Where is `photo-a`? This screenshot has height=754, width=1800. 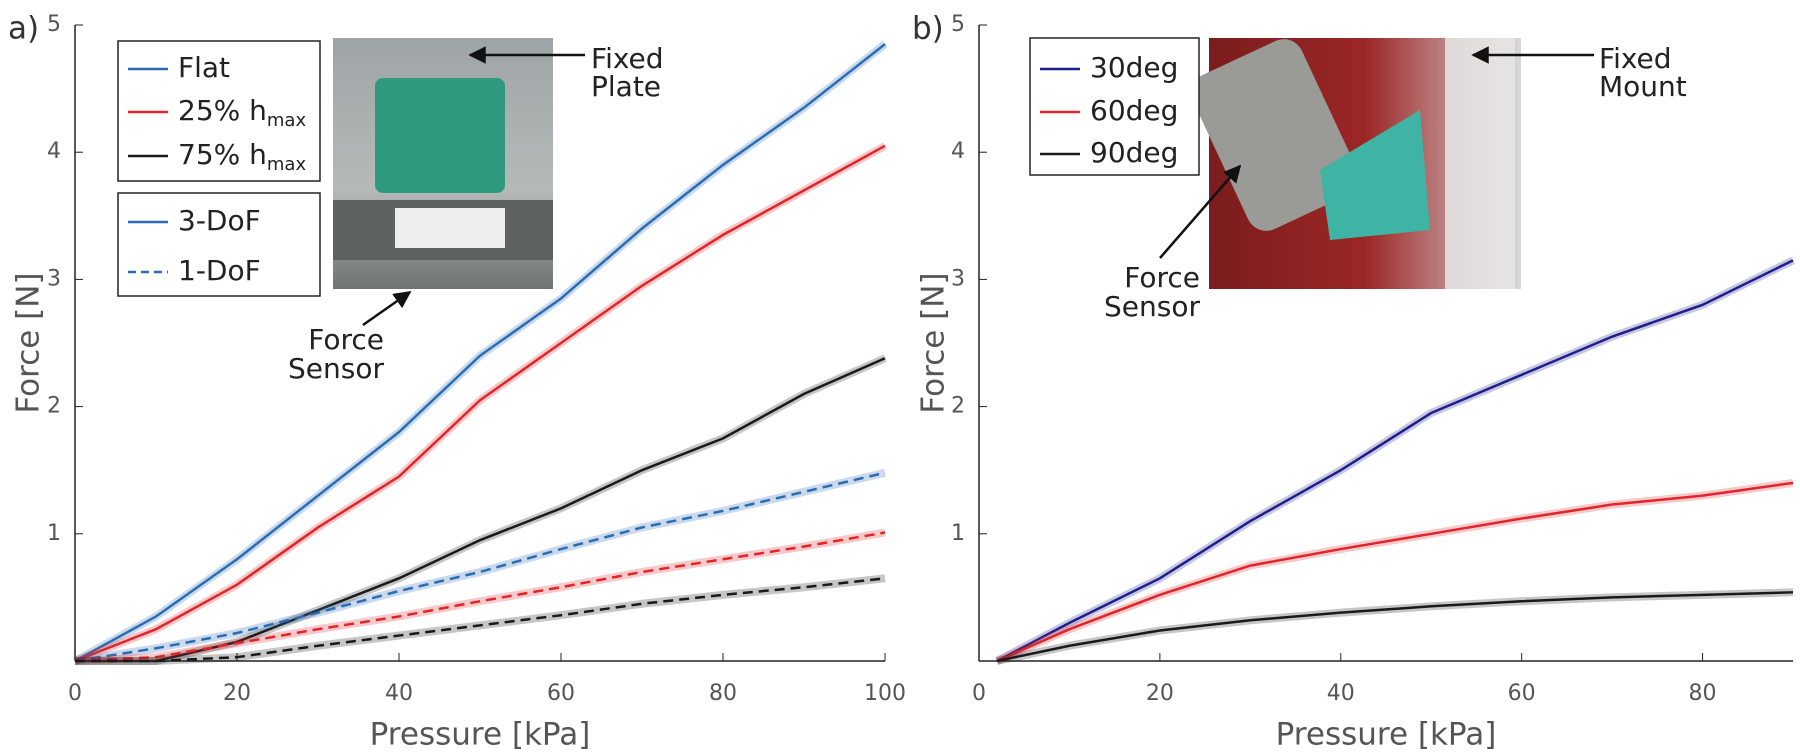
photo-a is located at coordinates (443, 163).